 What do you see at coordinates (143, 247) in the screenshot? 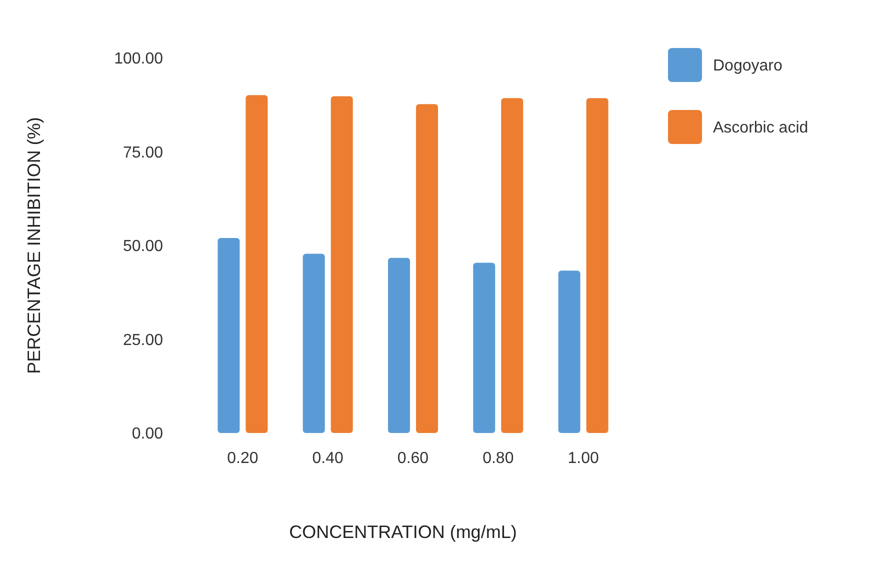
I see `y-tick-label: 50.00` at bounding box center [143, 247].